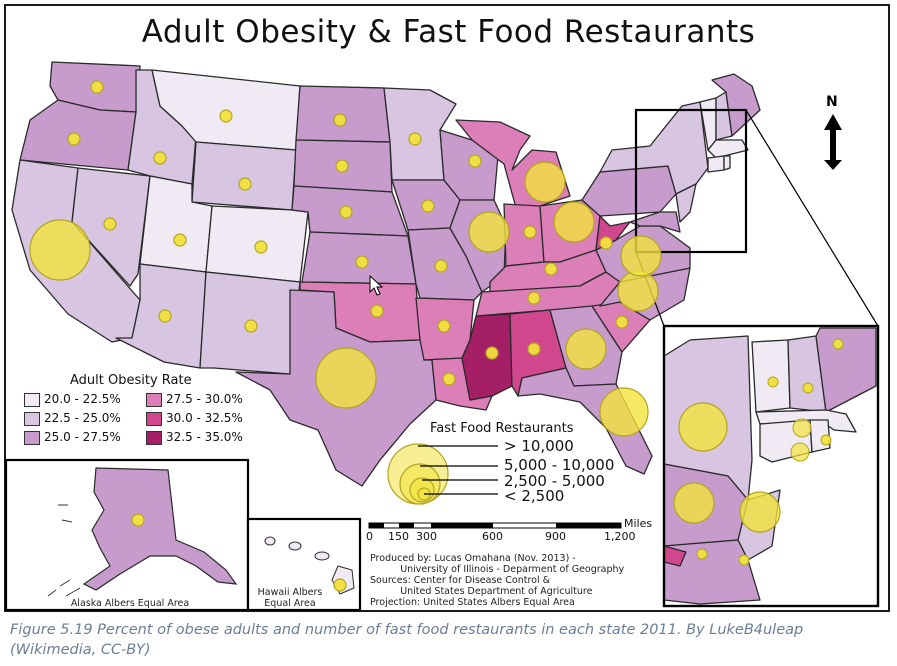 The image size is (897, 666). I want to click on hawaii-label-line: Equal Area, so click(290, 603).